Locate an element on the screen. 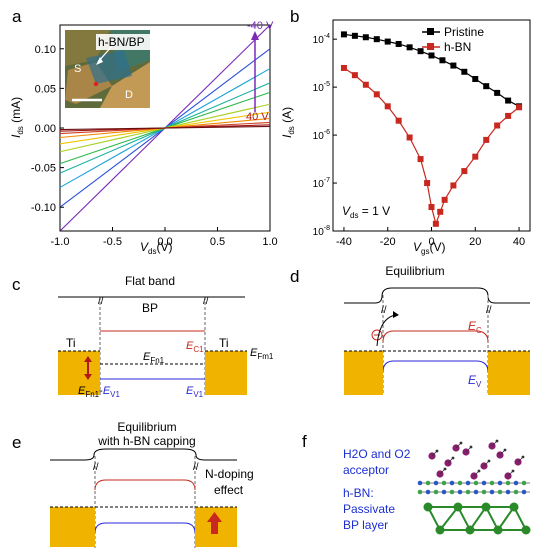 The height and width of the screenshot is (550, 546). panel-a-xtick-label: 0.5 is located at coordinates (217, 242).